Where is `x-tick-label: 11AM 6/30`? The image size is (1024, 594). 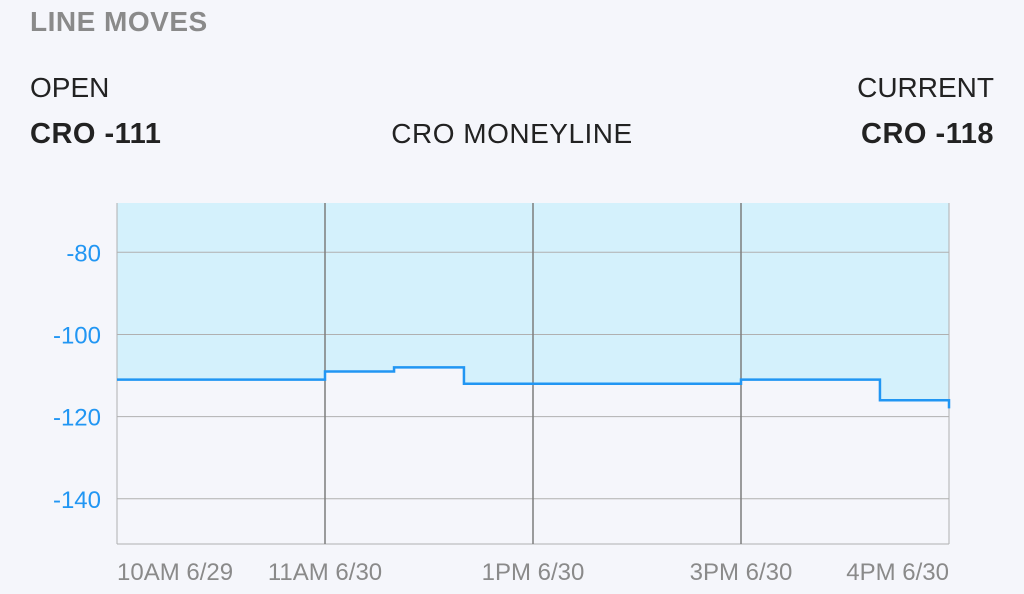
x-tick-label: 11AM 6/30 is located at coordinates (325, 572).